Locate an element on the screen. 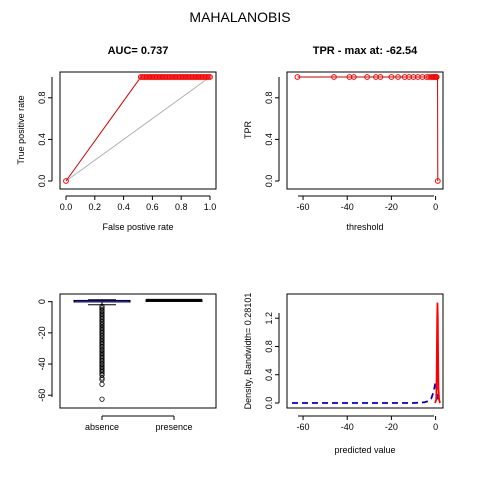  tpr-y-ticks: 0.0 0.4 0.8 is located at coordinates (271, 140).